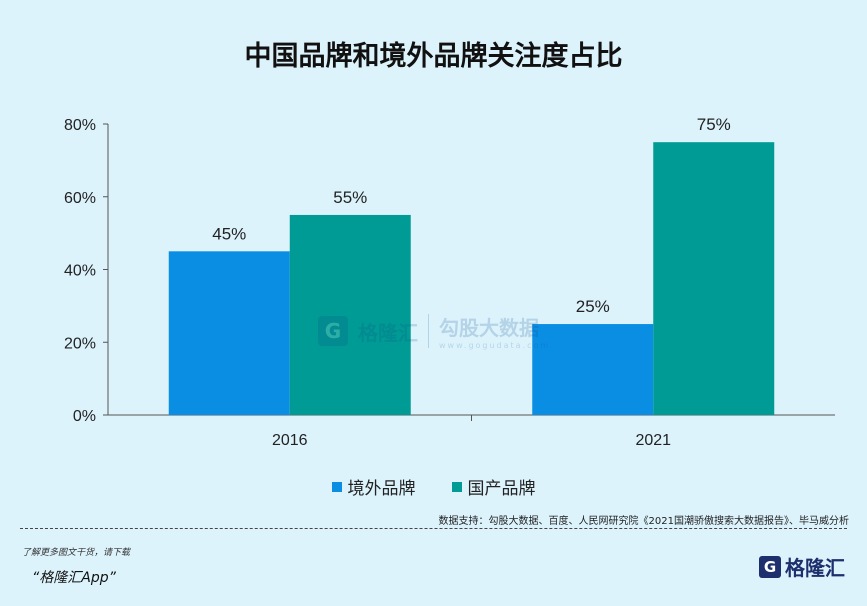  Describe the element at coordinates (434, 331) in the screenshot. I see `watermark: G 格隆汇 勾股大数据 www.gogudata.com` at that location.